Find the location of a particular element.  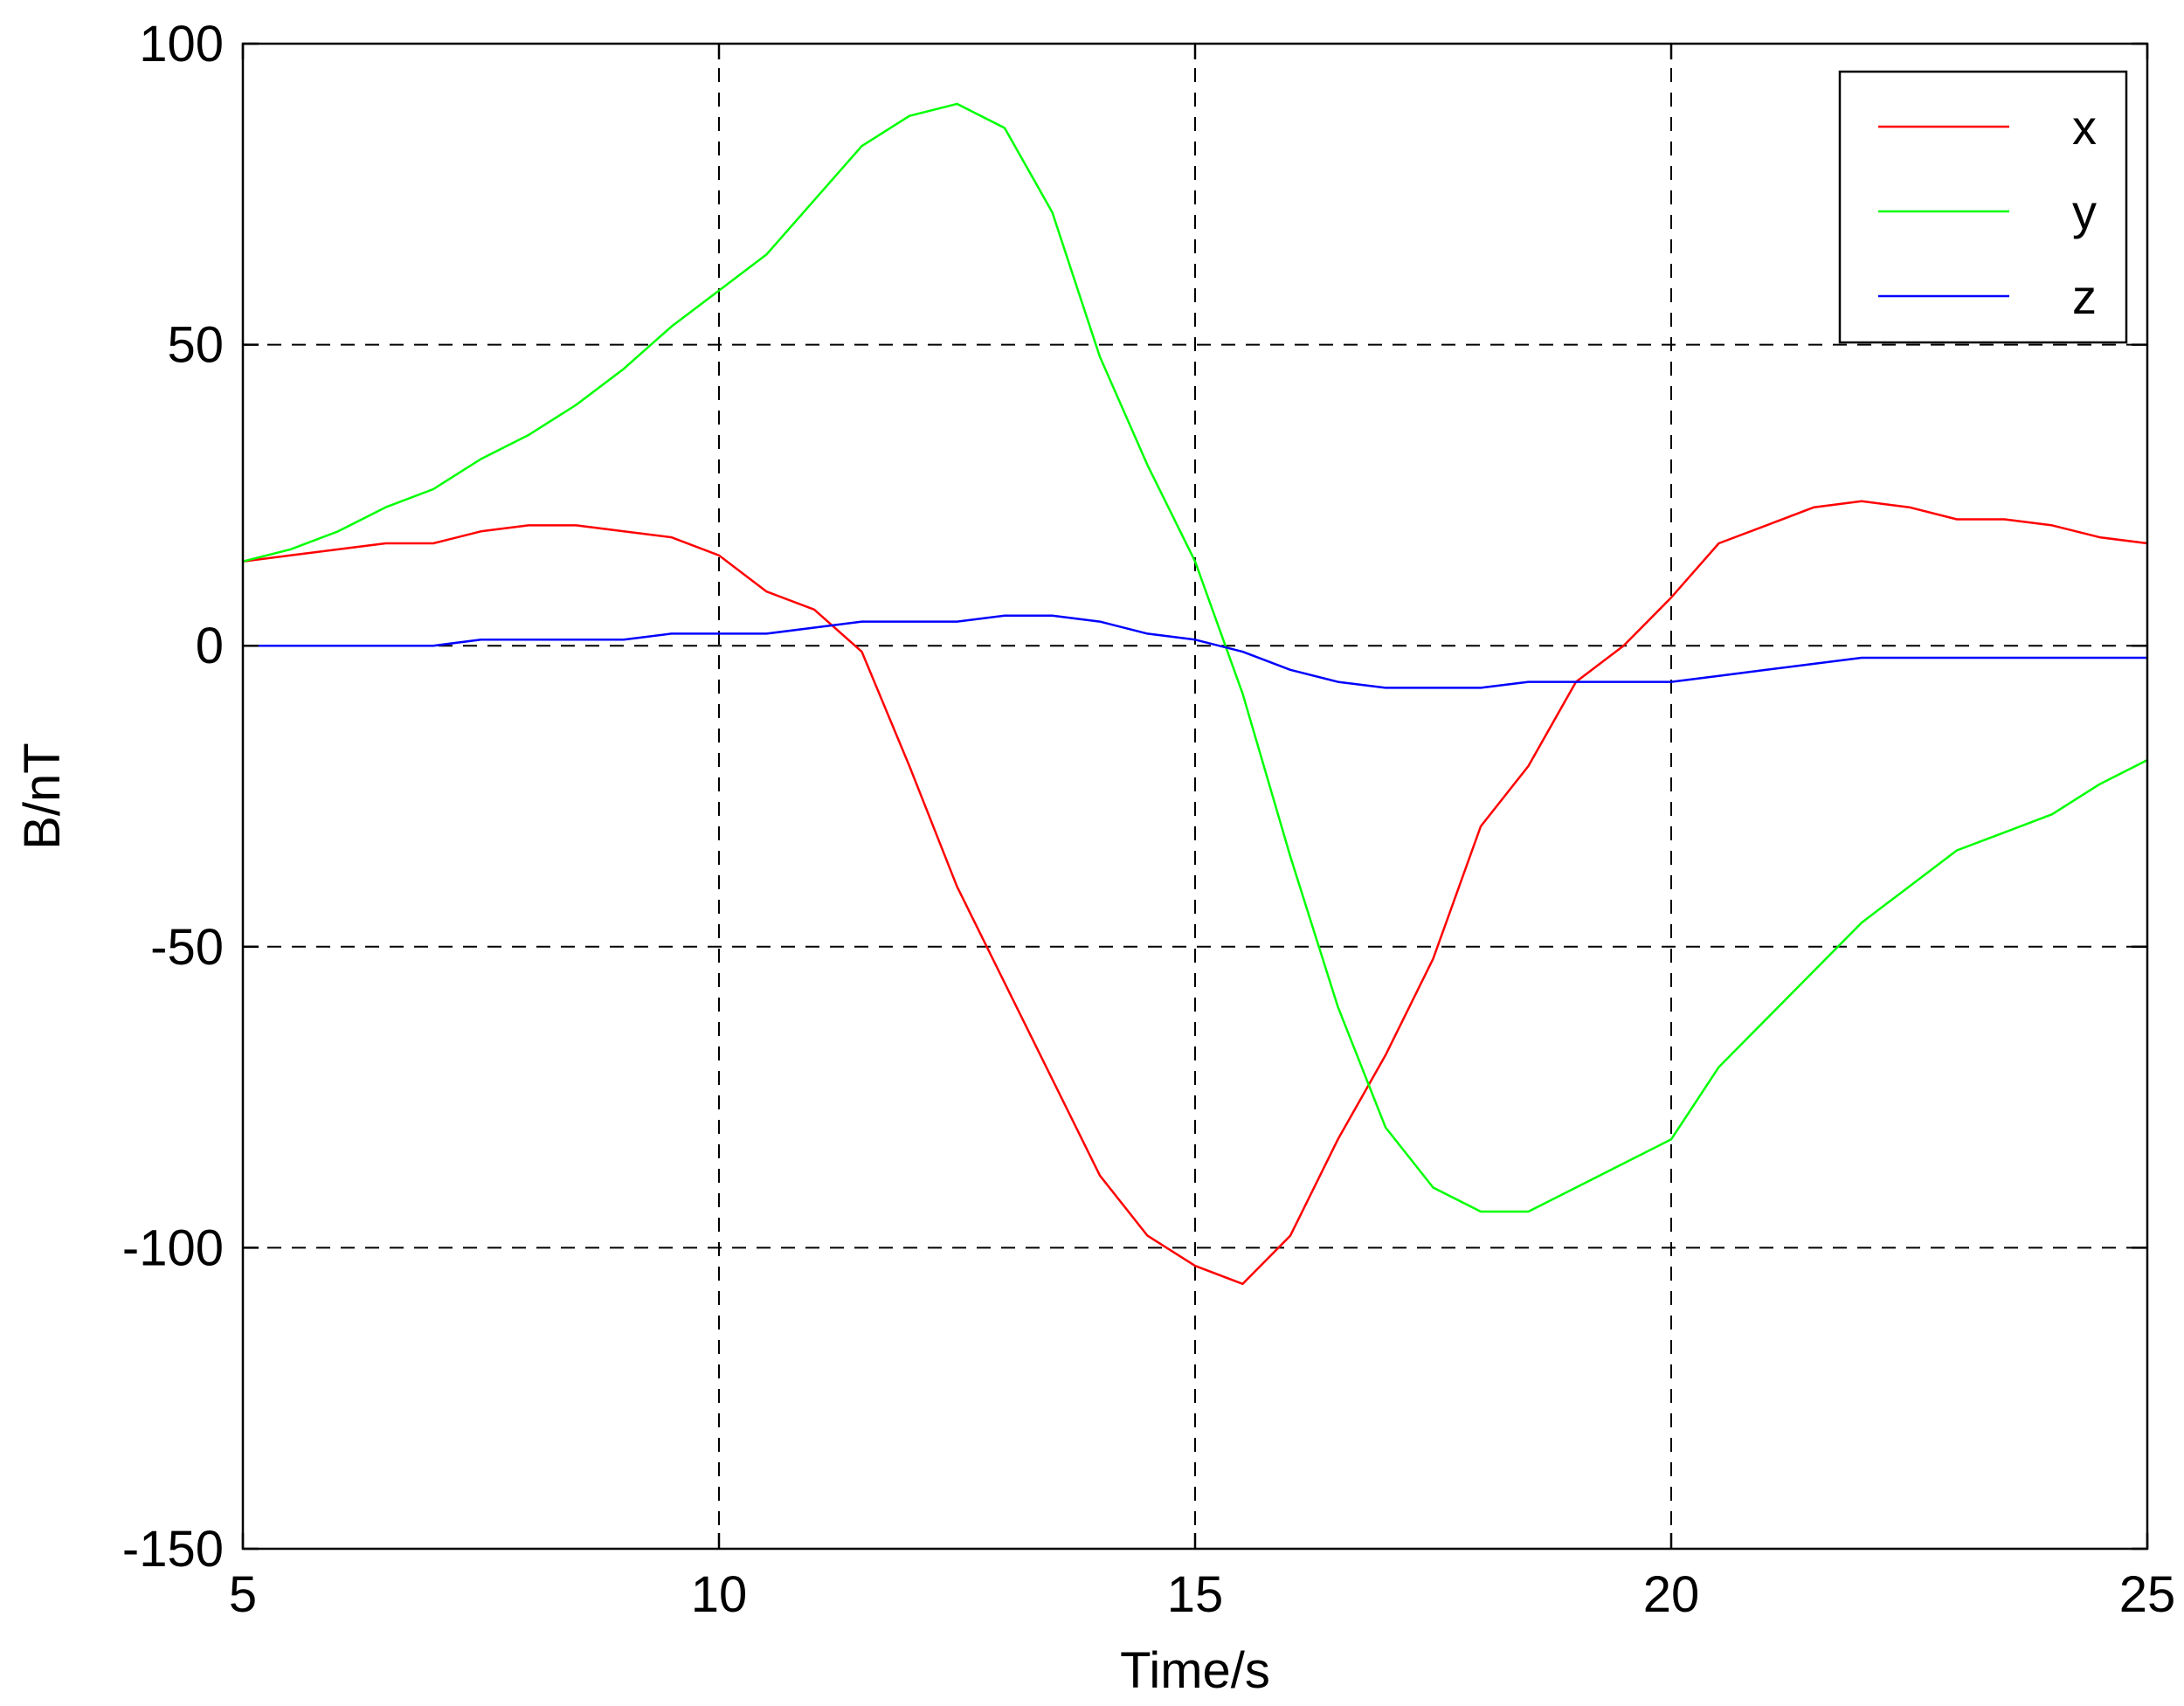

y-tick-label: 50 is located at coordinates (195, 345).